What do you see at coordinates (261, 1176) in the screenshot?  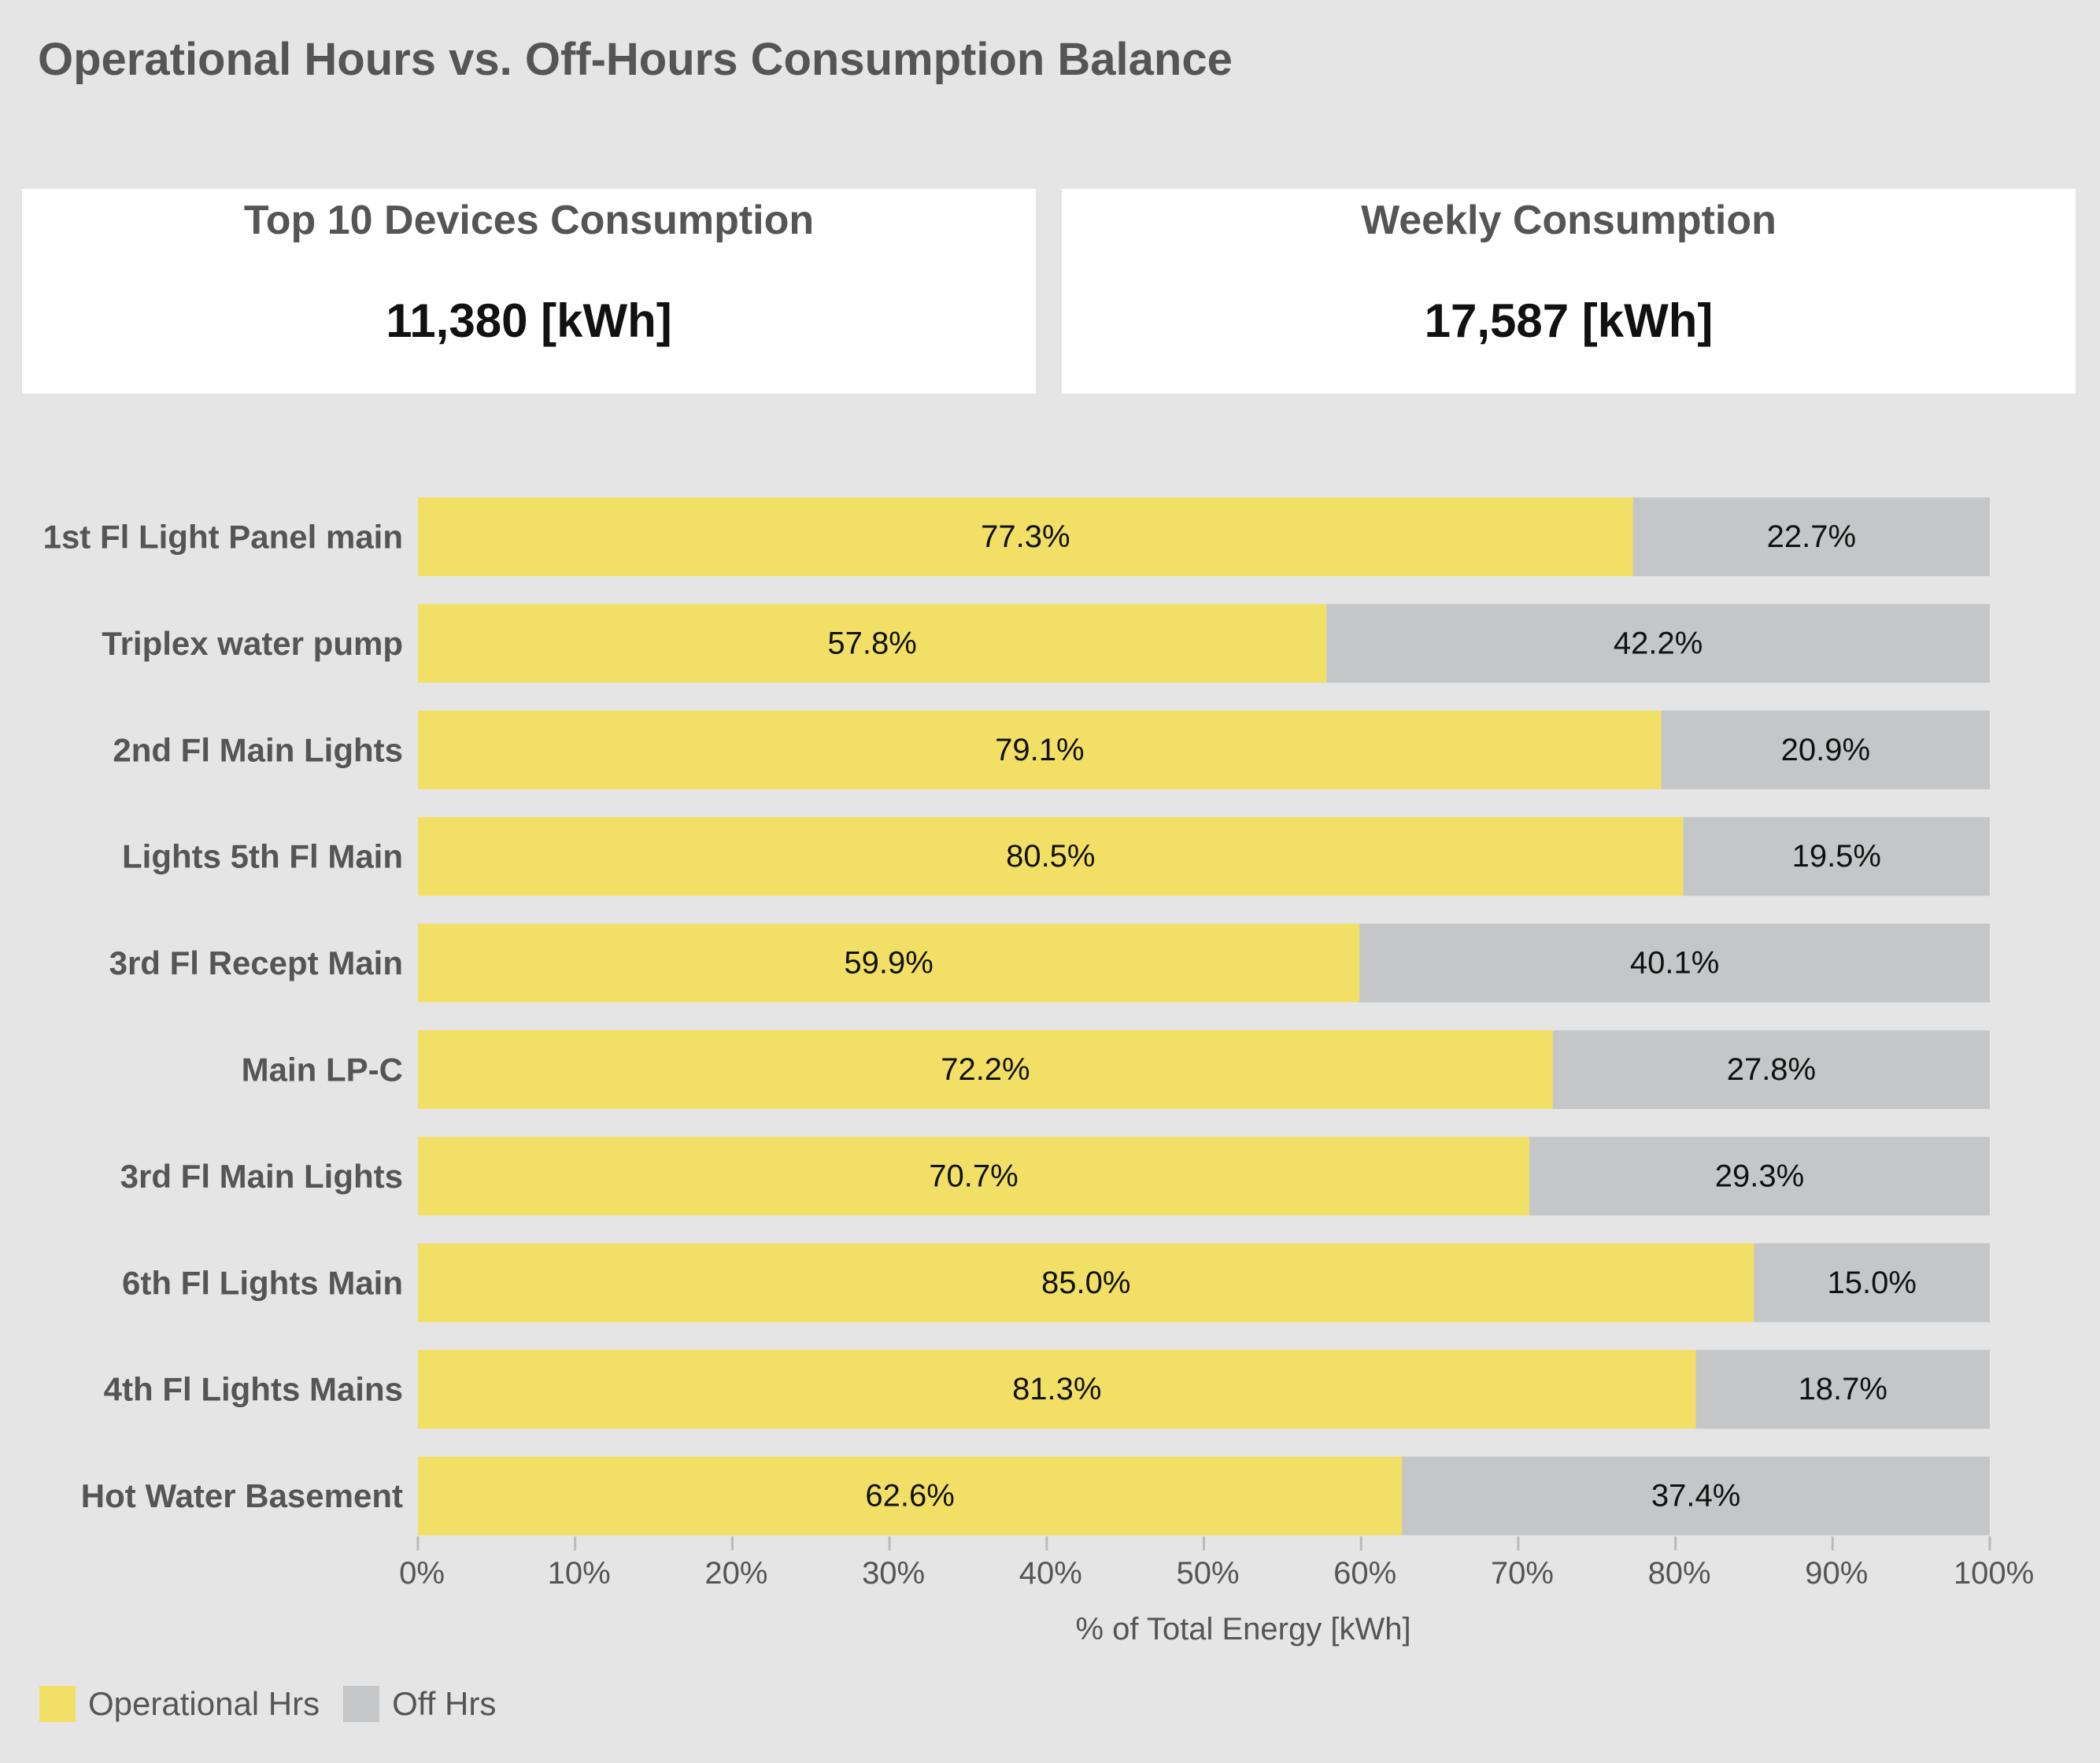 I see `category-label: 3rd Fl Main Lights` at bounding box center [261, 1176].